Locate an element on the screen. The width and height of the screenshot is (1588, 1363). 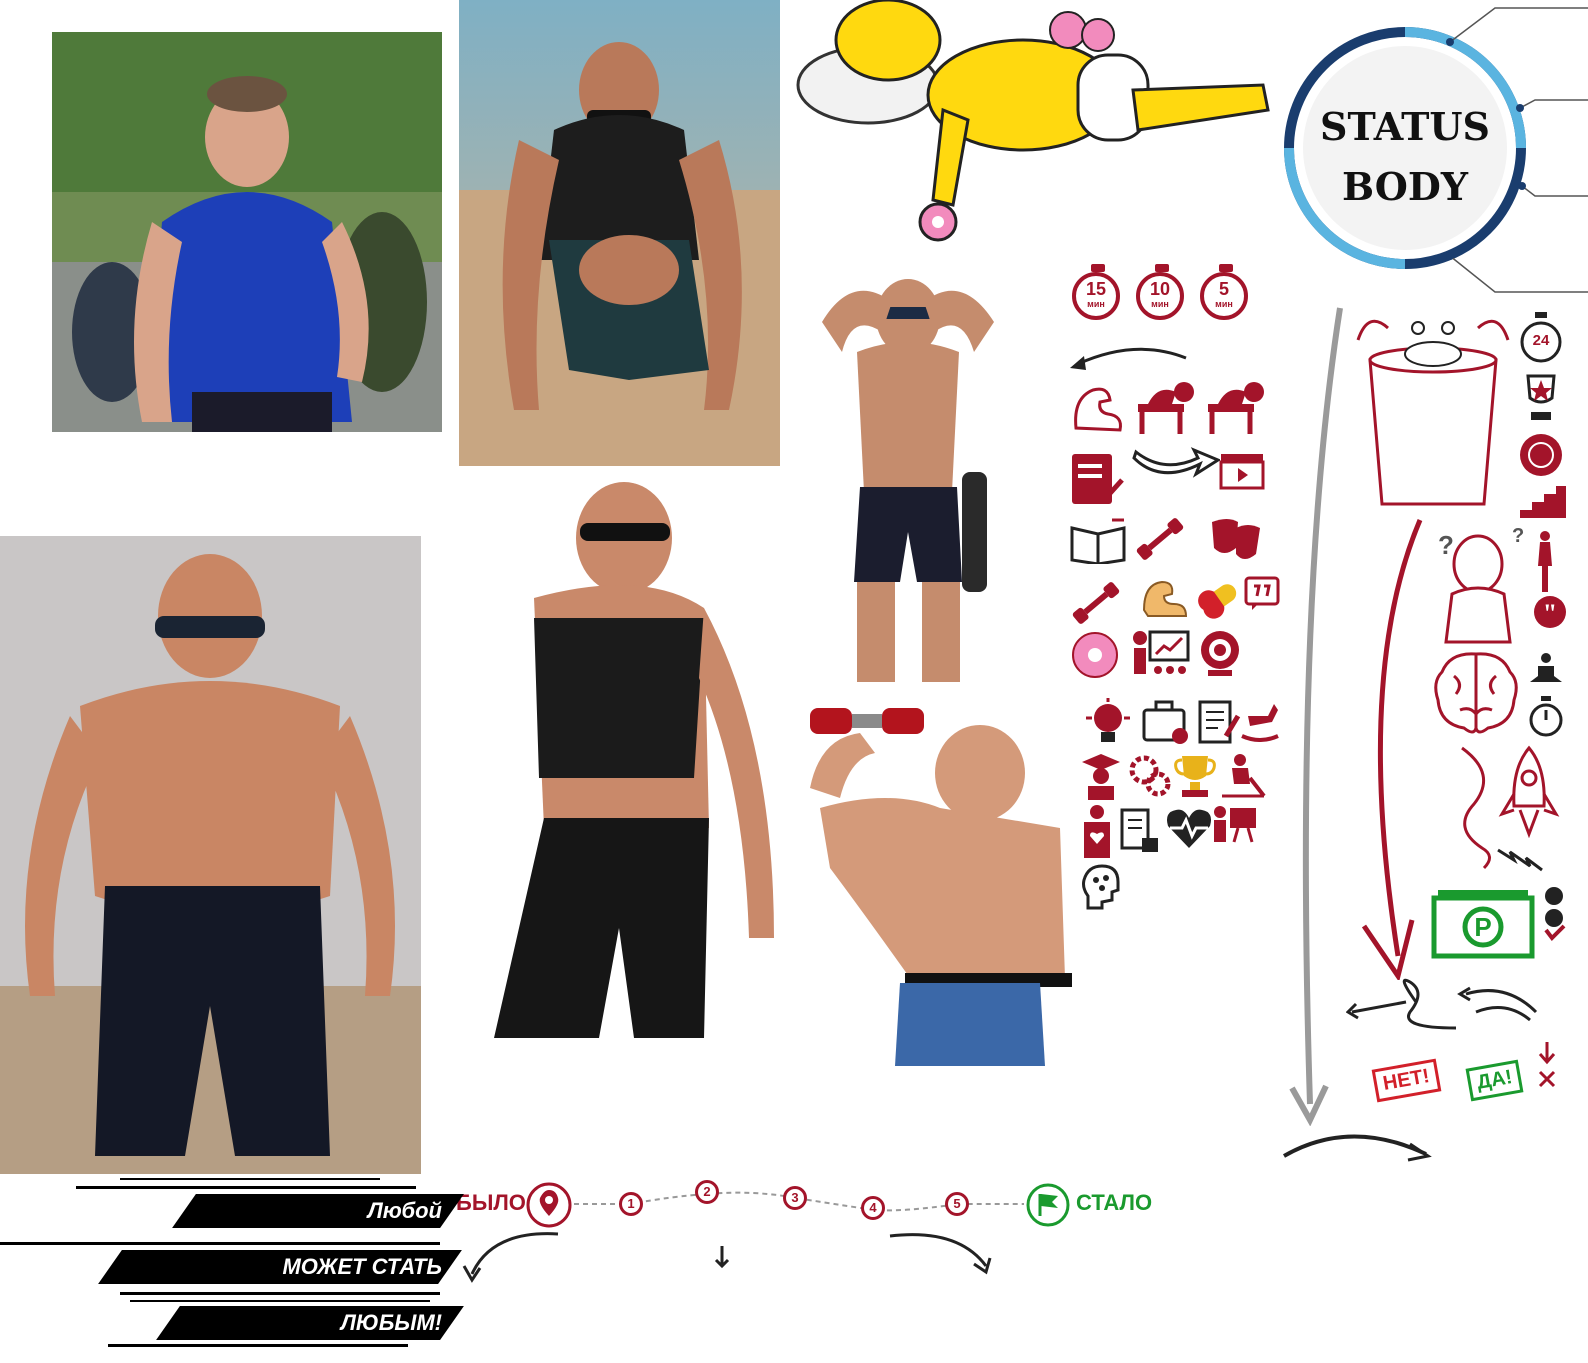
money-bill-icon: P is located at coordinates (1483, 924).